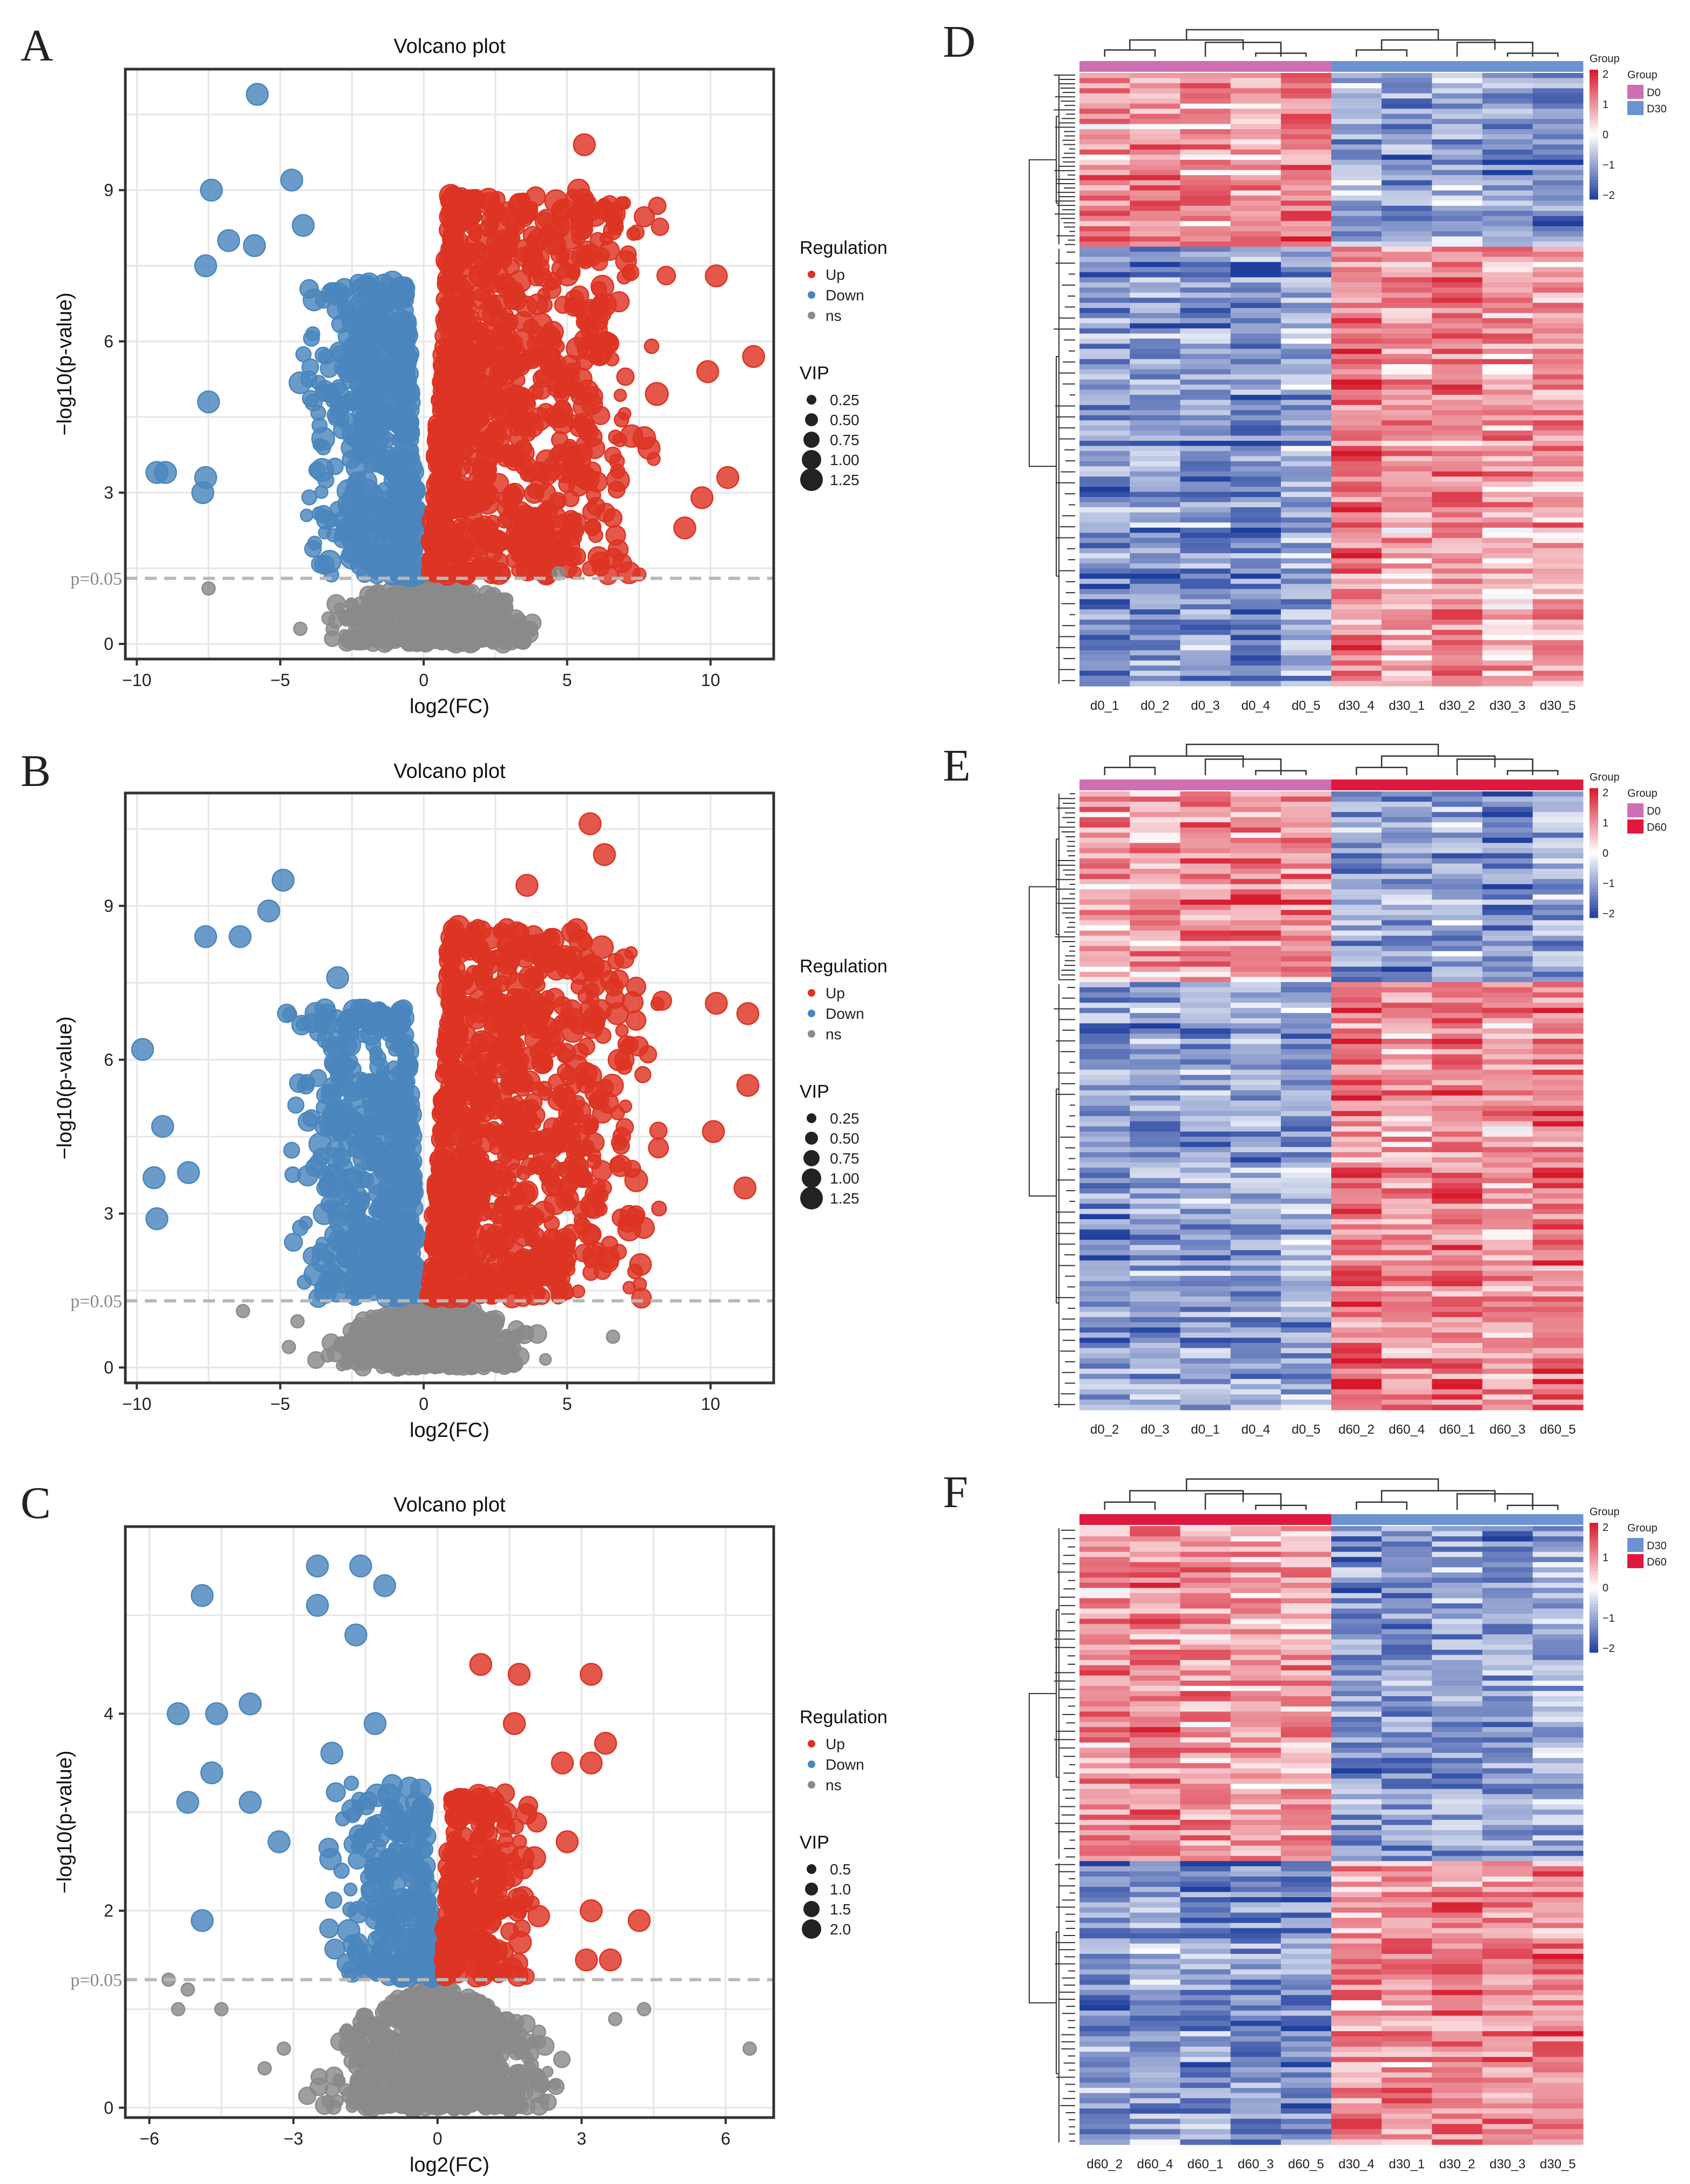  What do you see at coordinates (845, 1139) in the screenshot?
I see `vip-legend-entry: 0.50` at bounding box center [845, 1139].